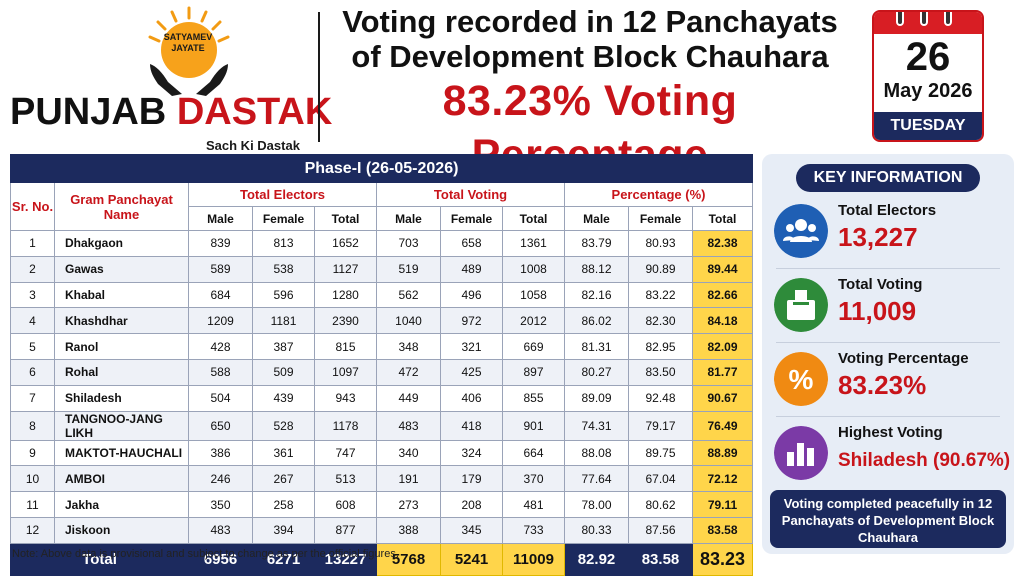  I want to click on table-row: 11 Jakha 350 258 608 273 208 481 78.00 80.62 79.11, so click(381, 504).